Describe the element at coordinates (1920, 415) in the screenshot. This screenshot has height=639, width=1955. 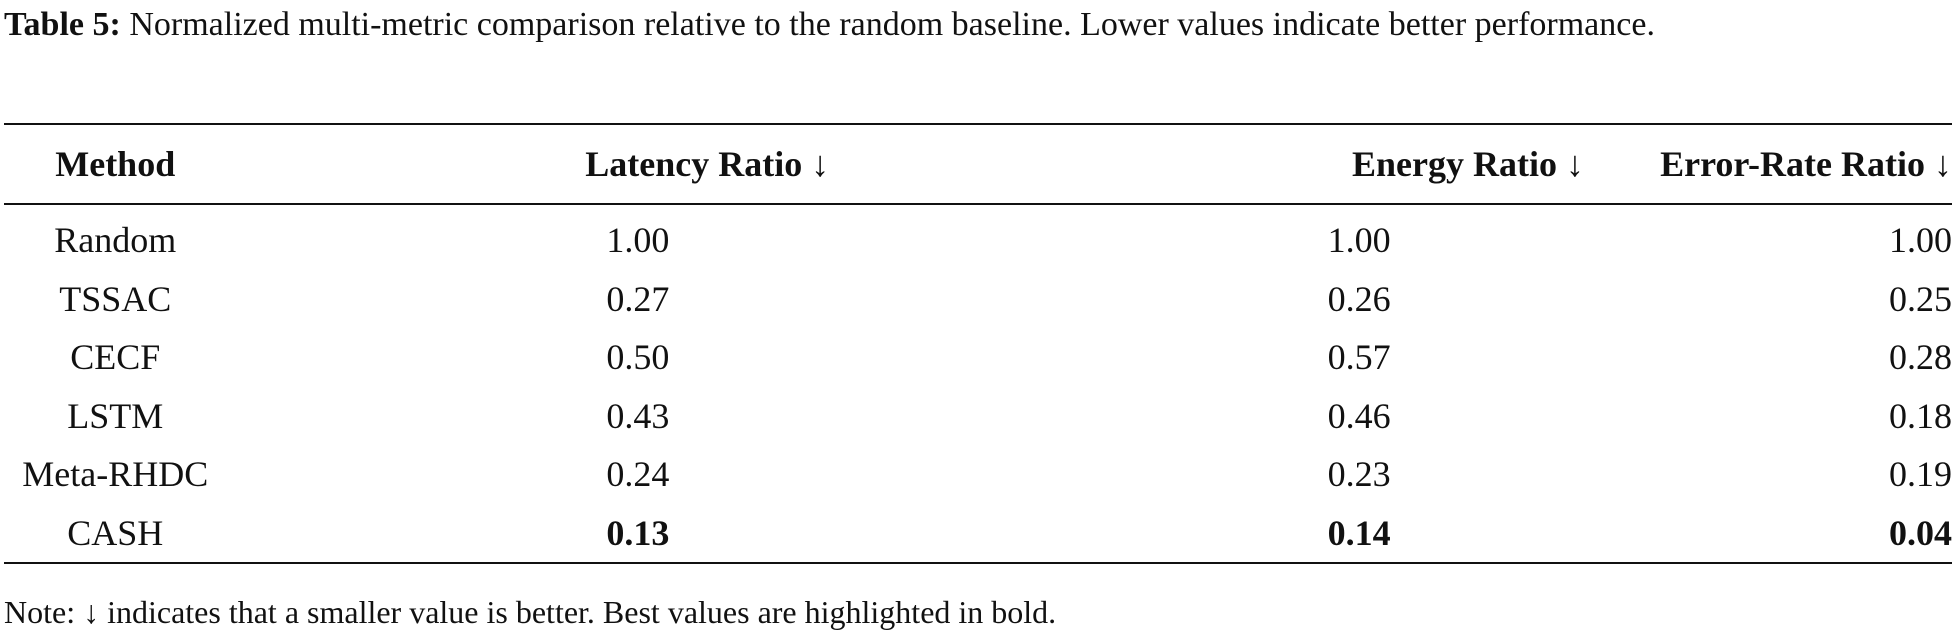
I see `error-rate-cell: 0.18` at that location.